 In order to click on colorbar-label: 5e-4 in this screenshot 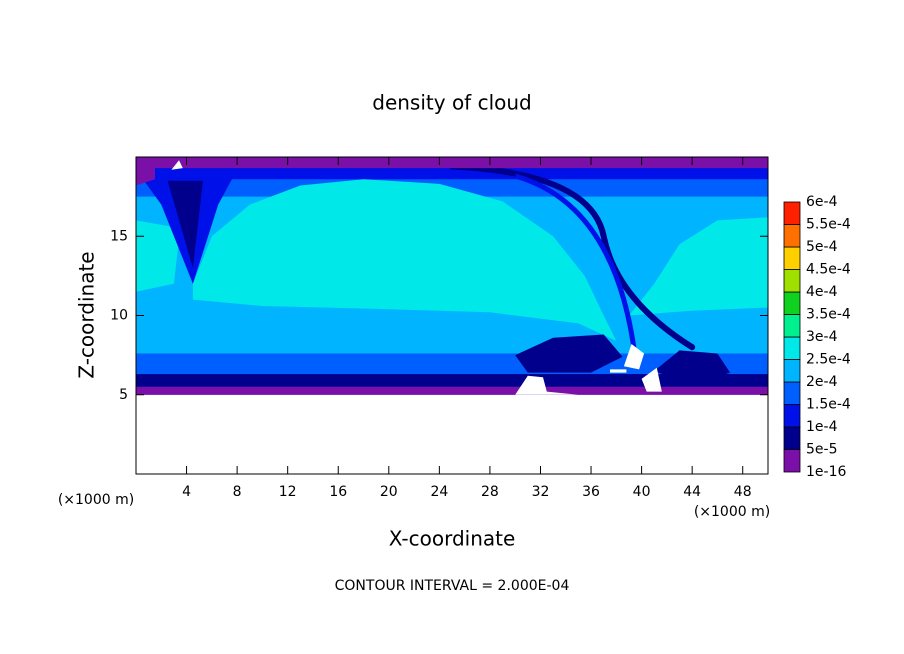, I will do `click(822, 247)`.